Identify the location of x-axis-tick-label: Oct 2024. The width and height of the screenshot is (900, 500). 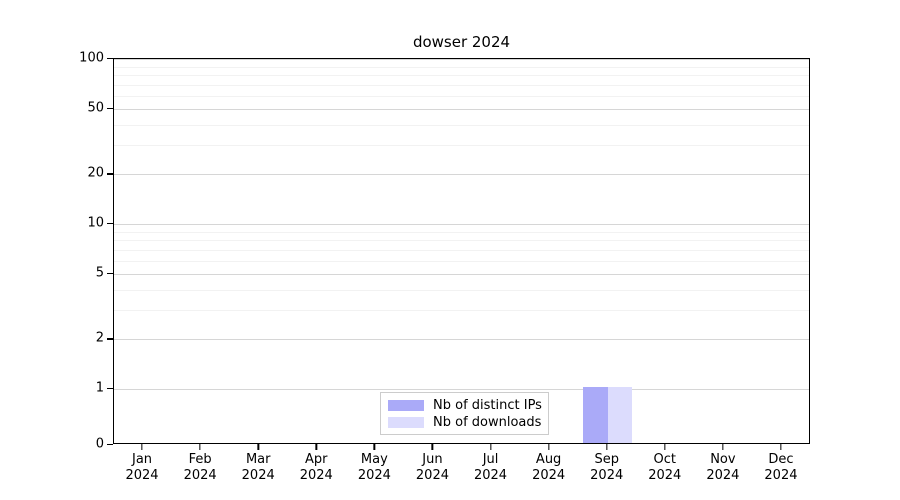
(665, 467).